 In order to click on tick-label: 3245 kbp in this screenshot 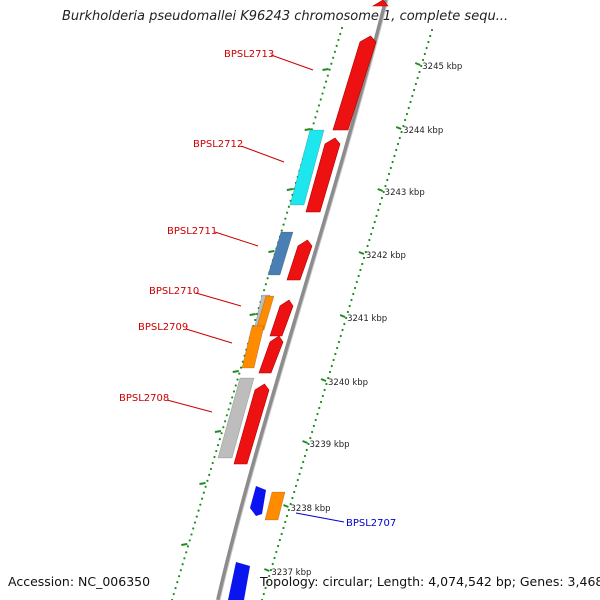, I will do `click(442, 67)`.